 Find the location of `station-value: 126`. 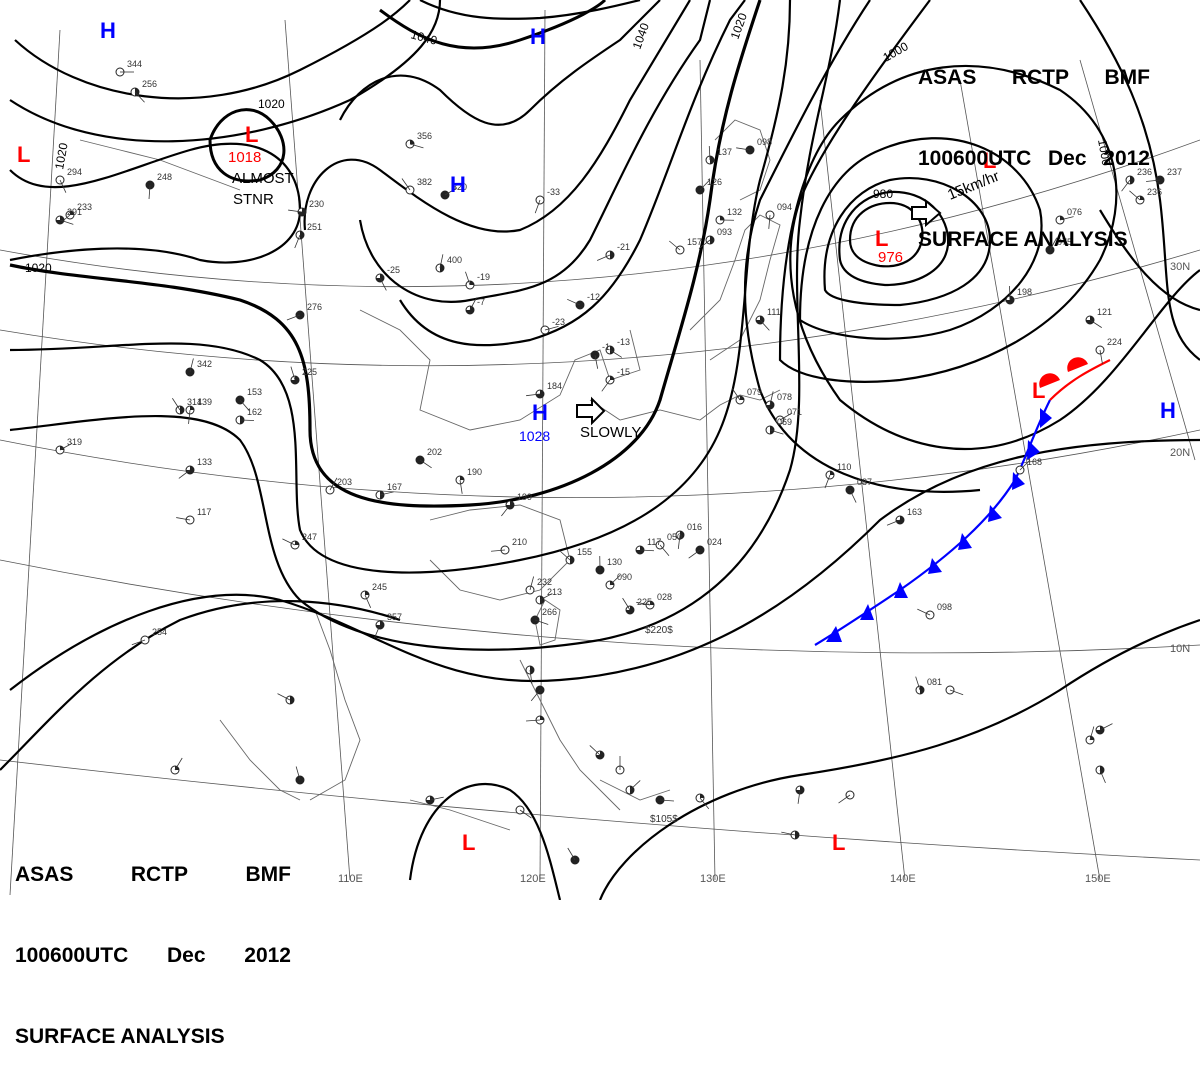

station-value: 126 is located at coordinates (714, 182).